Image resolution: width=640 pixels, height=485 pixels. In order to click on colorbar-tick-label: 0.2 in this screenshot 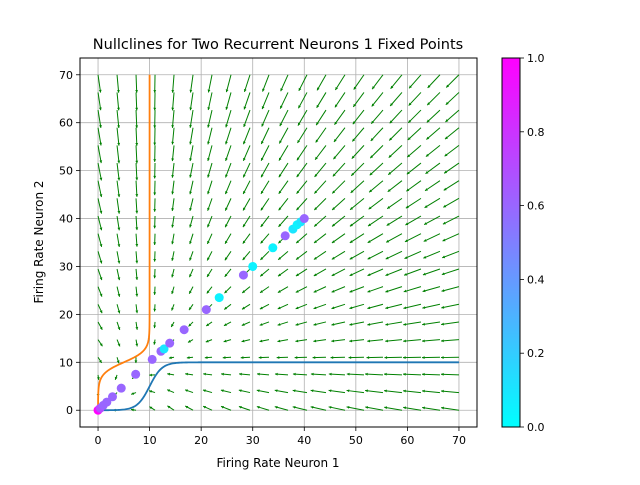, I will do `click(536, 353)`.